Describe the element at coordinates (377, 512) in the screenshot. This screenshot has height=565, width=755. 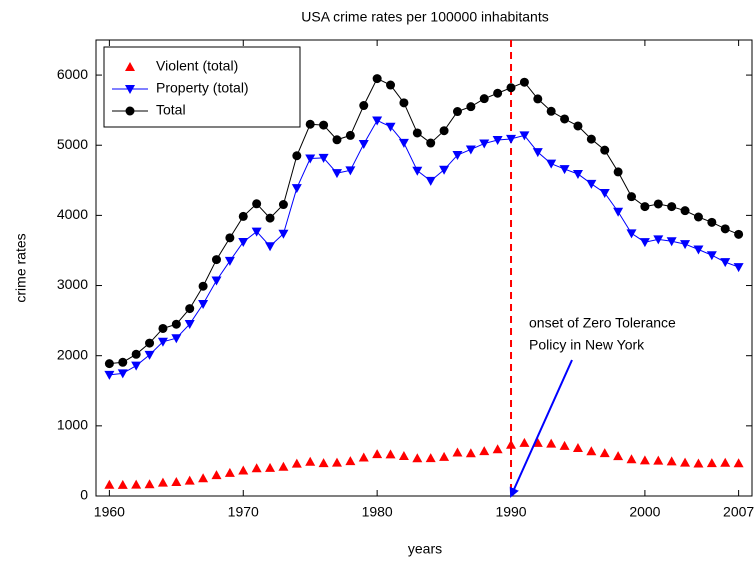
I see `x-tick-label: 1980` at that location.